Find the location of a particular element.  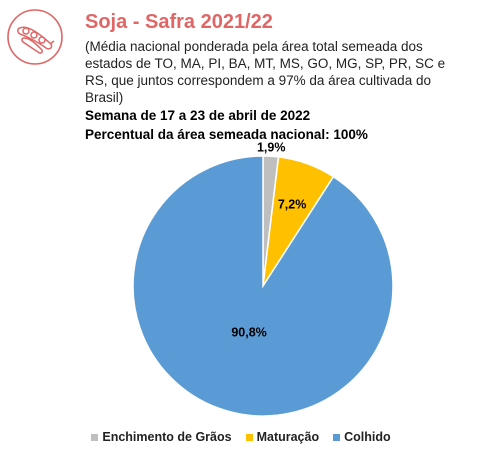

legend-item-3: Colhido is located at coordinates (362, 437).